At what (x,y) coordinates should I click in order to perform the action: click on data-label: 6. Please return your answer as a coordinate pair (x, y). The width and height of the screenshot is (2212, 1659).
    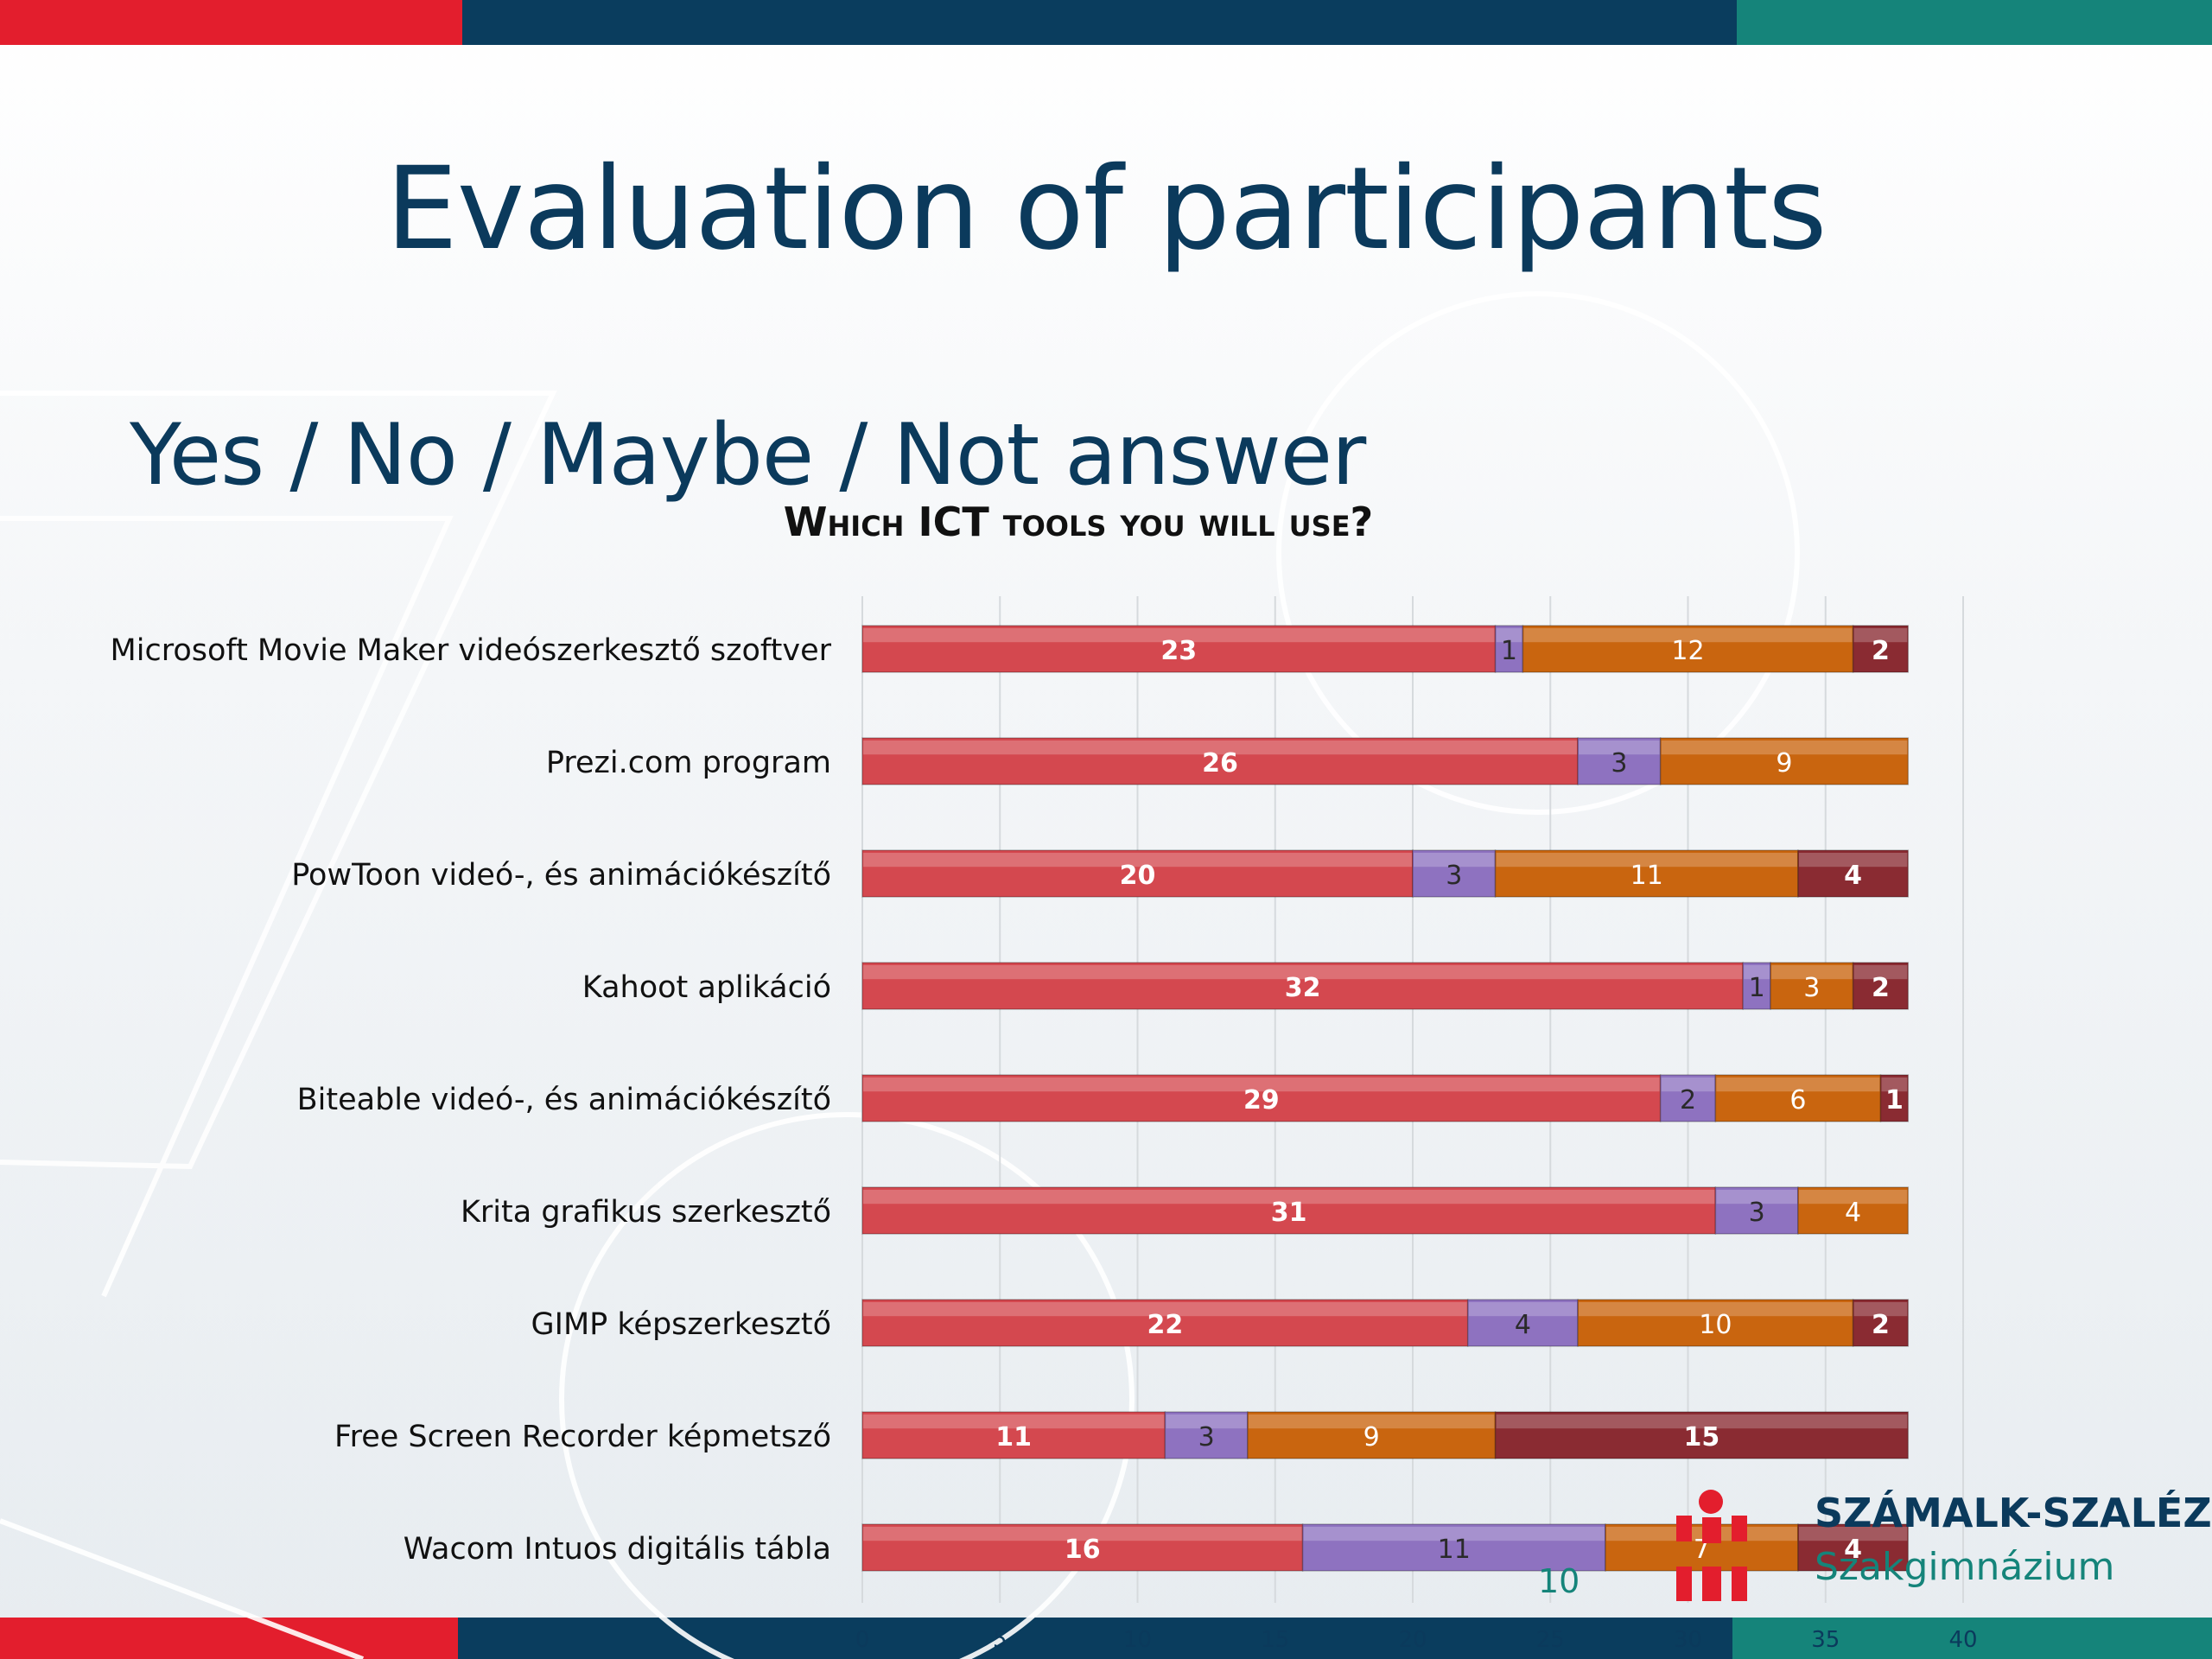
    Looking at the image, I should click on (1797, 1100).